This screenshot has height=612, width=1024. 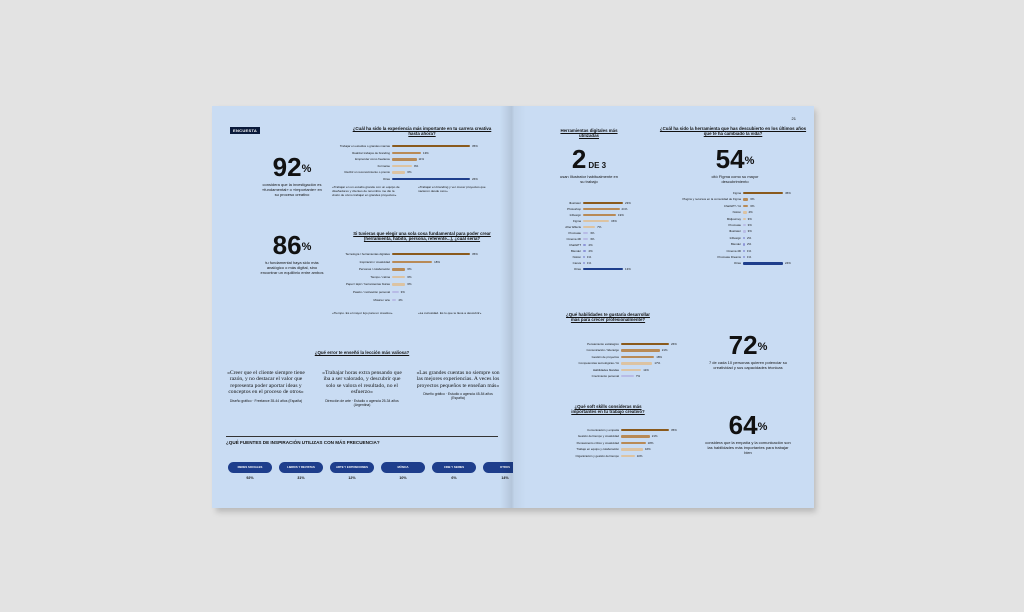 What do you see at coordinates (576, 263) in the screenshot?
I see `tools-label: Canva` at bounding box center [576, 263].